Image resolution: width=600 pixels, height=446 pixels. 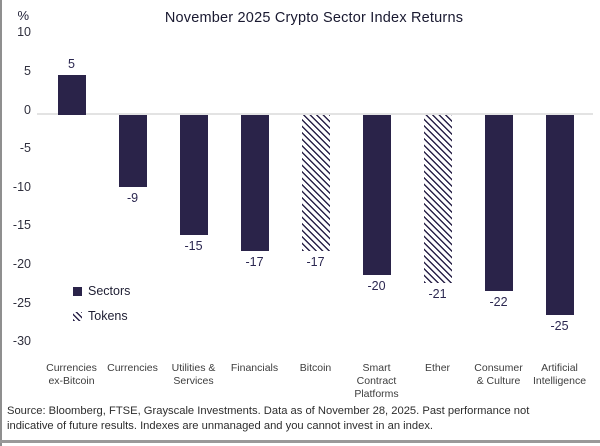 What do you see at coordinates (376, 286) in the screenshot?
I see `value-label-smart-contract-platforms: -20` at bounding box center [376, 286].